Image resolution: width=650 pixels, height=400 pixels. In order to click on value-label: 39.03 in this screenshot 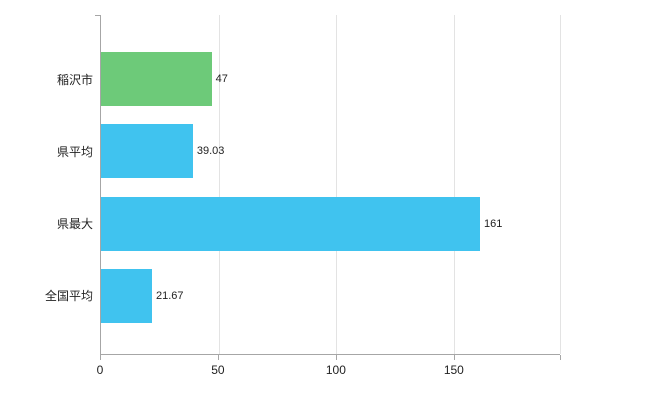, I will do `click(210, 151)`.